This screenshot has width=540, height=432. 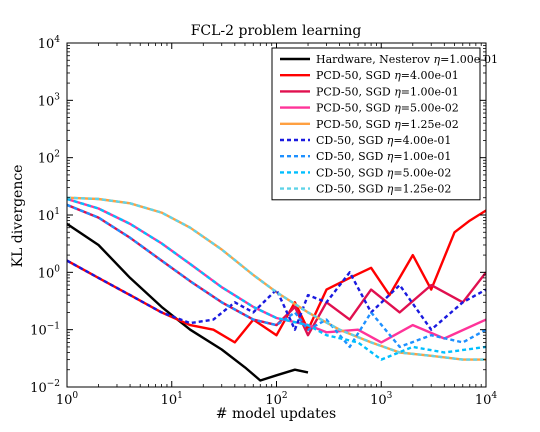 I want to click on y-tick-label: 10³, so click(x=49, y=100).